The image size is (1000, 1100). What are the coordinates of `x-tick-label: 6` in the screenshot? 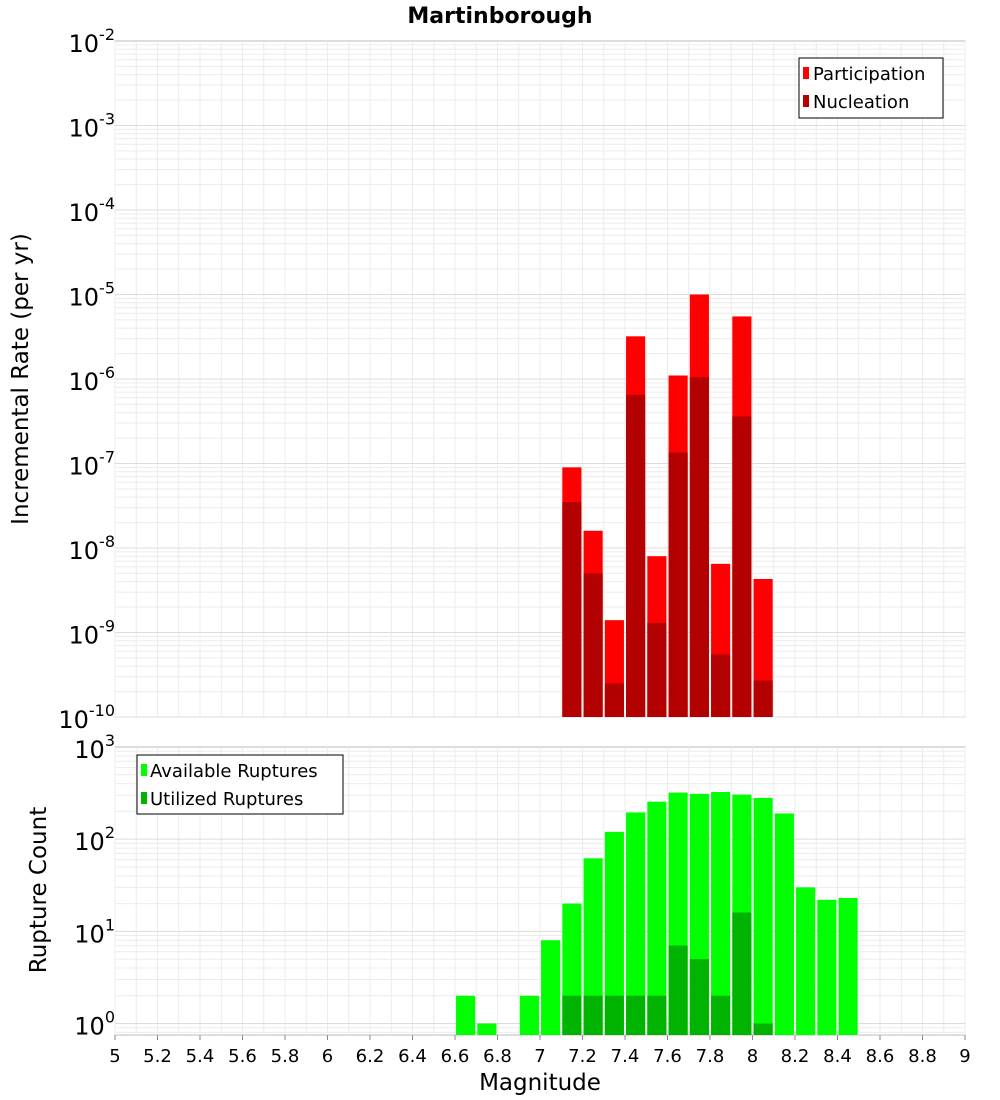 It's located at (327, 1056).